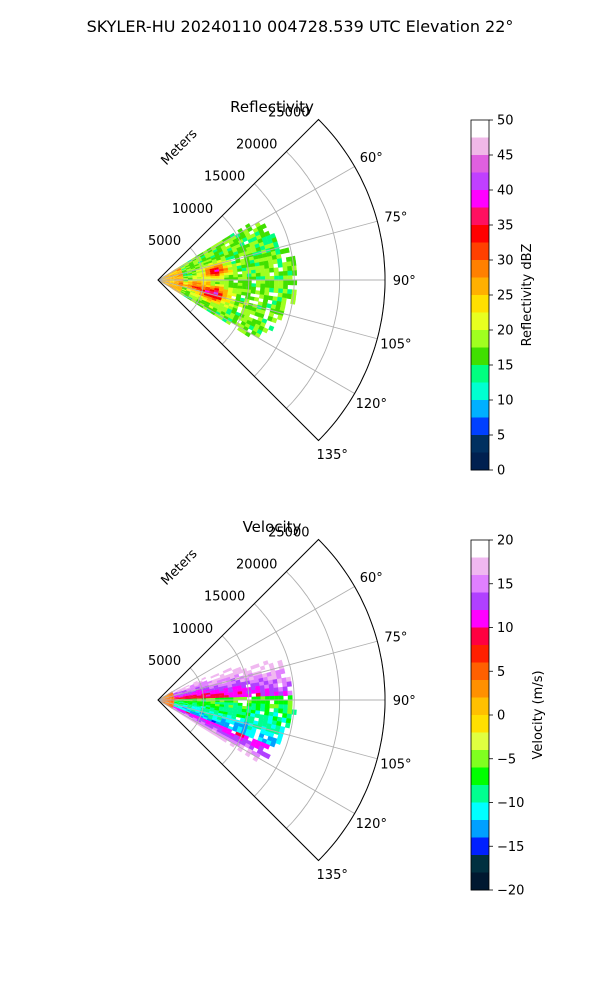  I want to click on reflectivity-colorbar-tick-label: 5, so click(501, 436).